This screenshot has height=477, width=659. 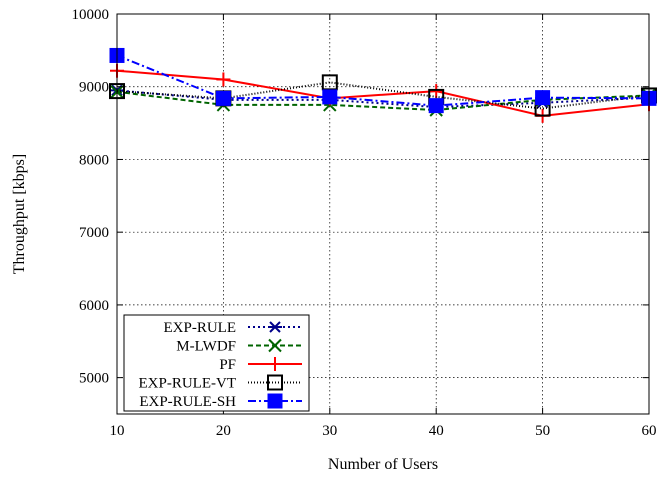 I want to click on x-axis-label: Number of Users, so click(x=383, y=464).